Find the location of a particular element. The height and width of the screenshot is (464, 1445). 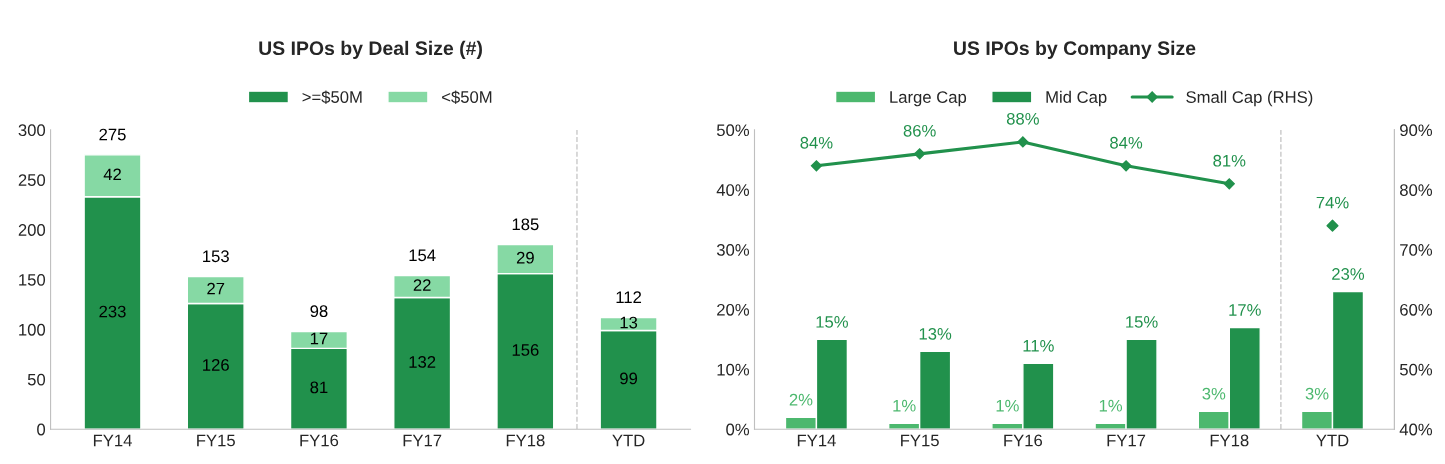

y-tick-label: 150 is located at coordinates (32, 279).